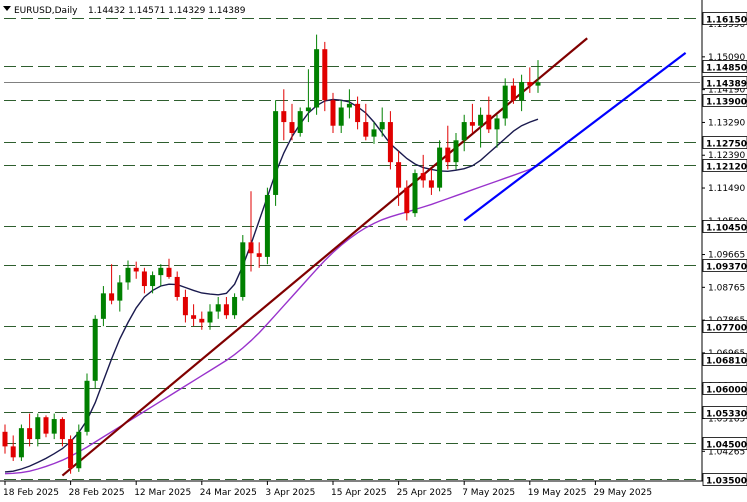  I want to click on level-tag: 1.12750, so click(726, 145).